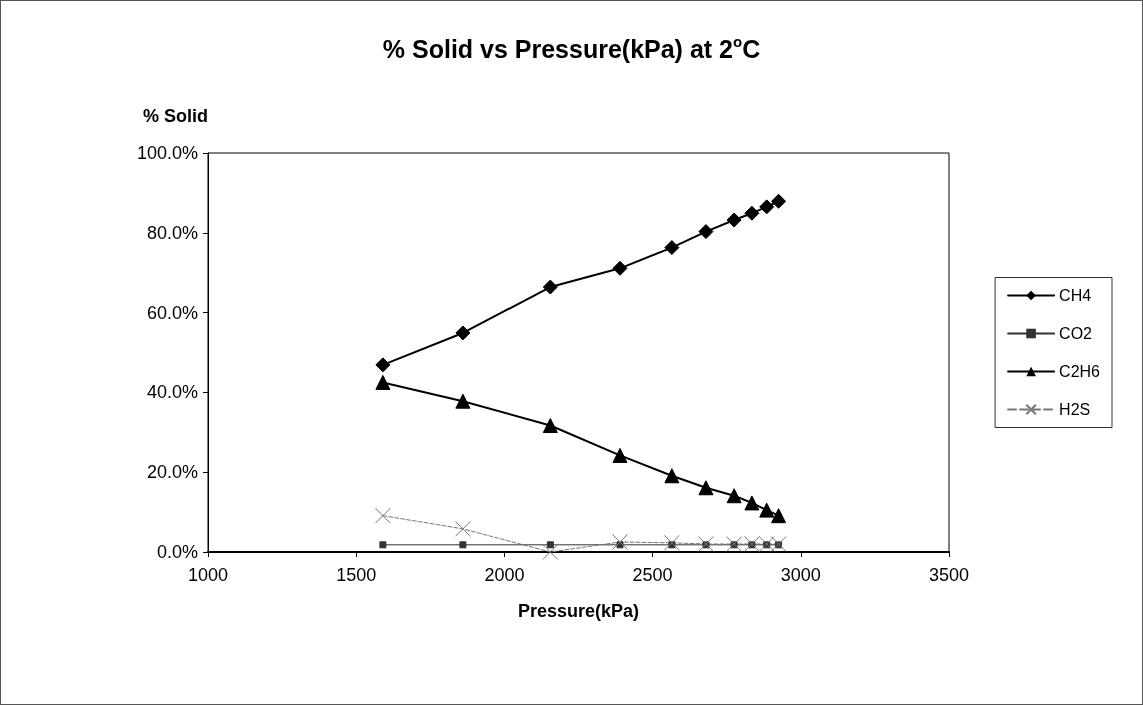 This screenshot has height=705, width=1143. What do you see at coordinates (800, 575) in the screenshot?
I see `x-tick-label: 3000` at bounding box center [800, 575].